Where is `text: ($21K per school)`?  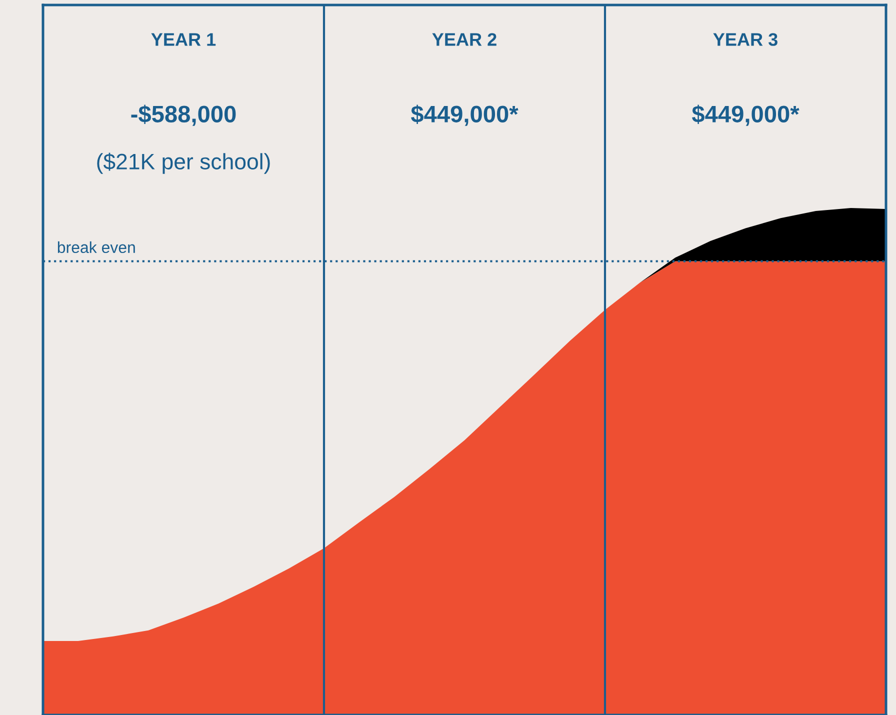
text: ($21K per school) is located at coordinates (183, 163).